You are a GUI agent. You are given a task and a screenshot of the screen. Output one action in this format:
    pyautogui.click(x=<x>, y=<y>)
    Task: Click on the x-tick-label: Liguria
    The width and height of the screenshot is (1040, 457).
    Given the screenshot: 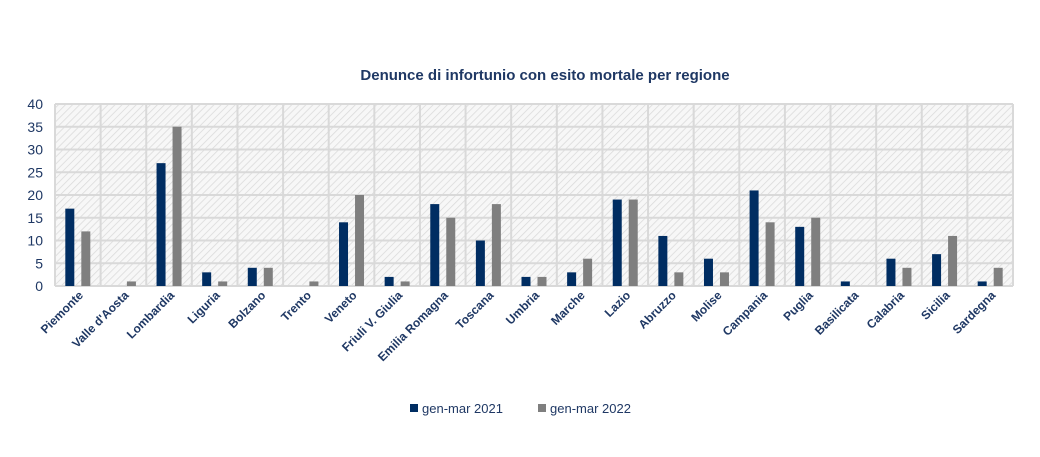 What is the action you would take?
    pyautogui.click(x=204, y=307)
    